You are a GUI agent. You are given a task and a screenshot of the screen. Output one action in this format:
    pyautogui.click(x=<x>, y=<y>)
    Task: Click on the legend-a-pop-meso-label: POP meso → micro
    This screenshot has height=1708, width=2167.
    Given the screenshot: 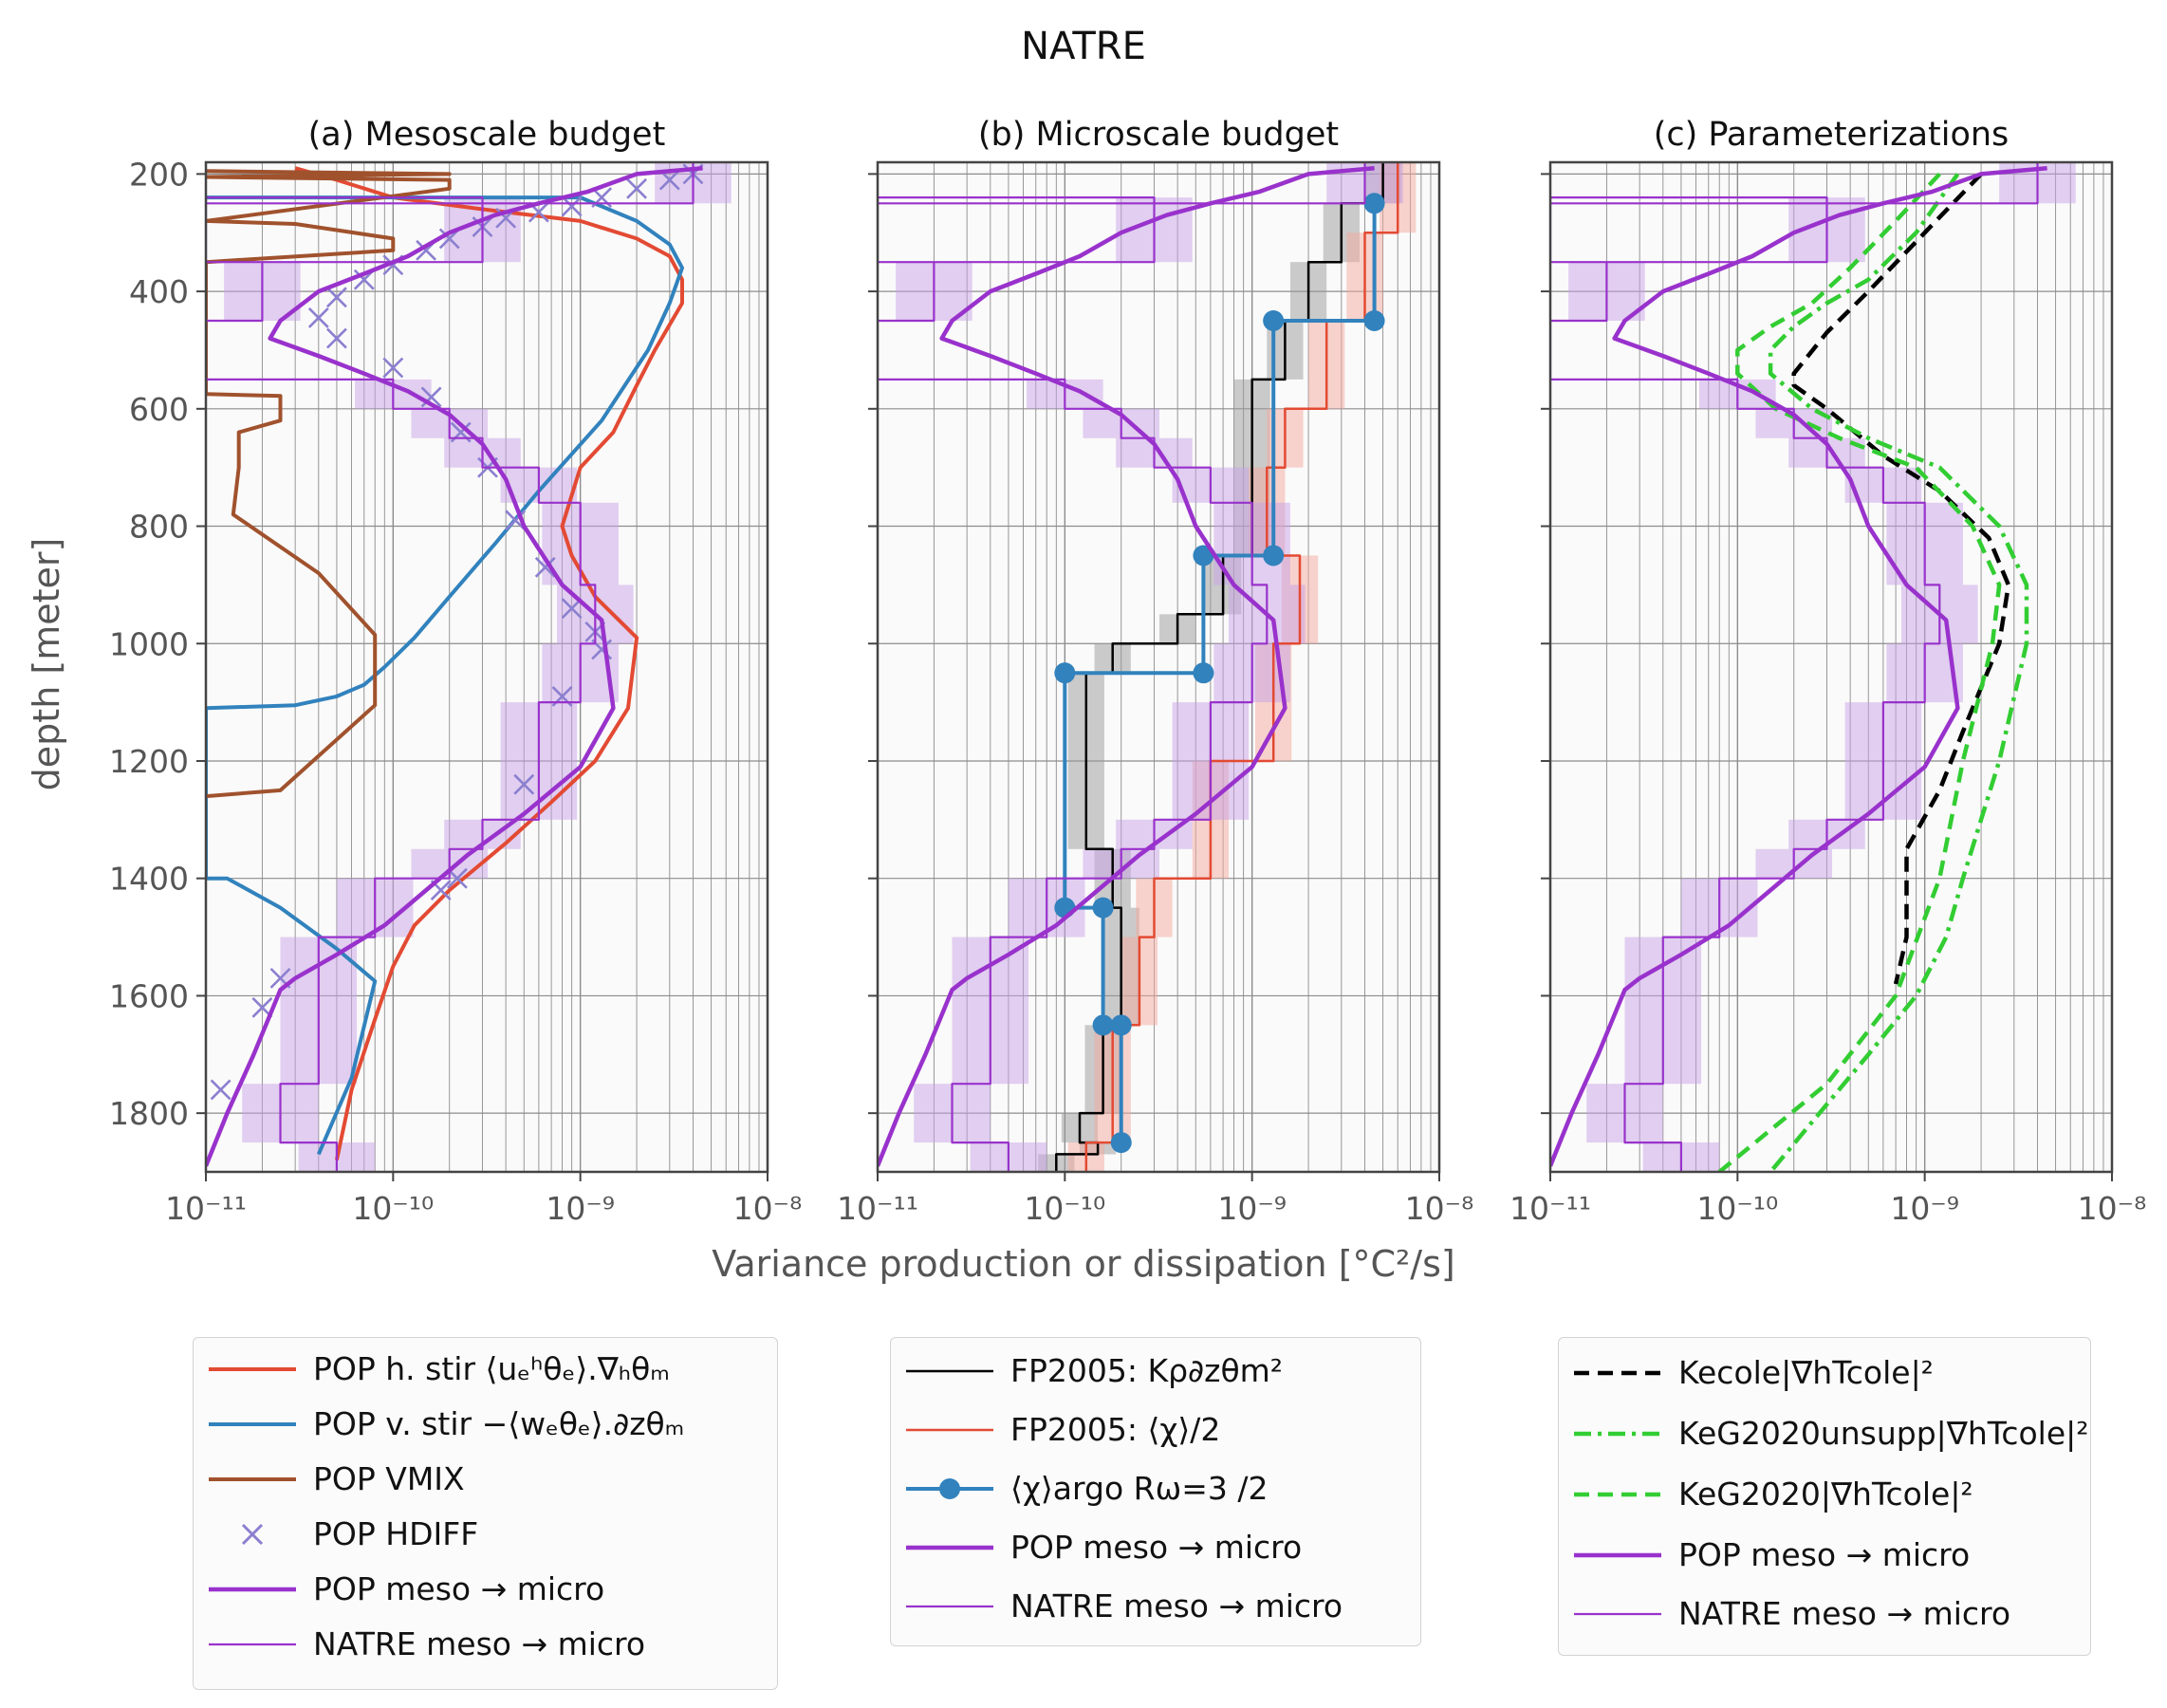 What is the action you would take?
    pyautogui.click(x=459, y=1589)
    